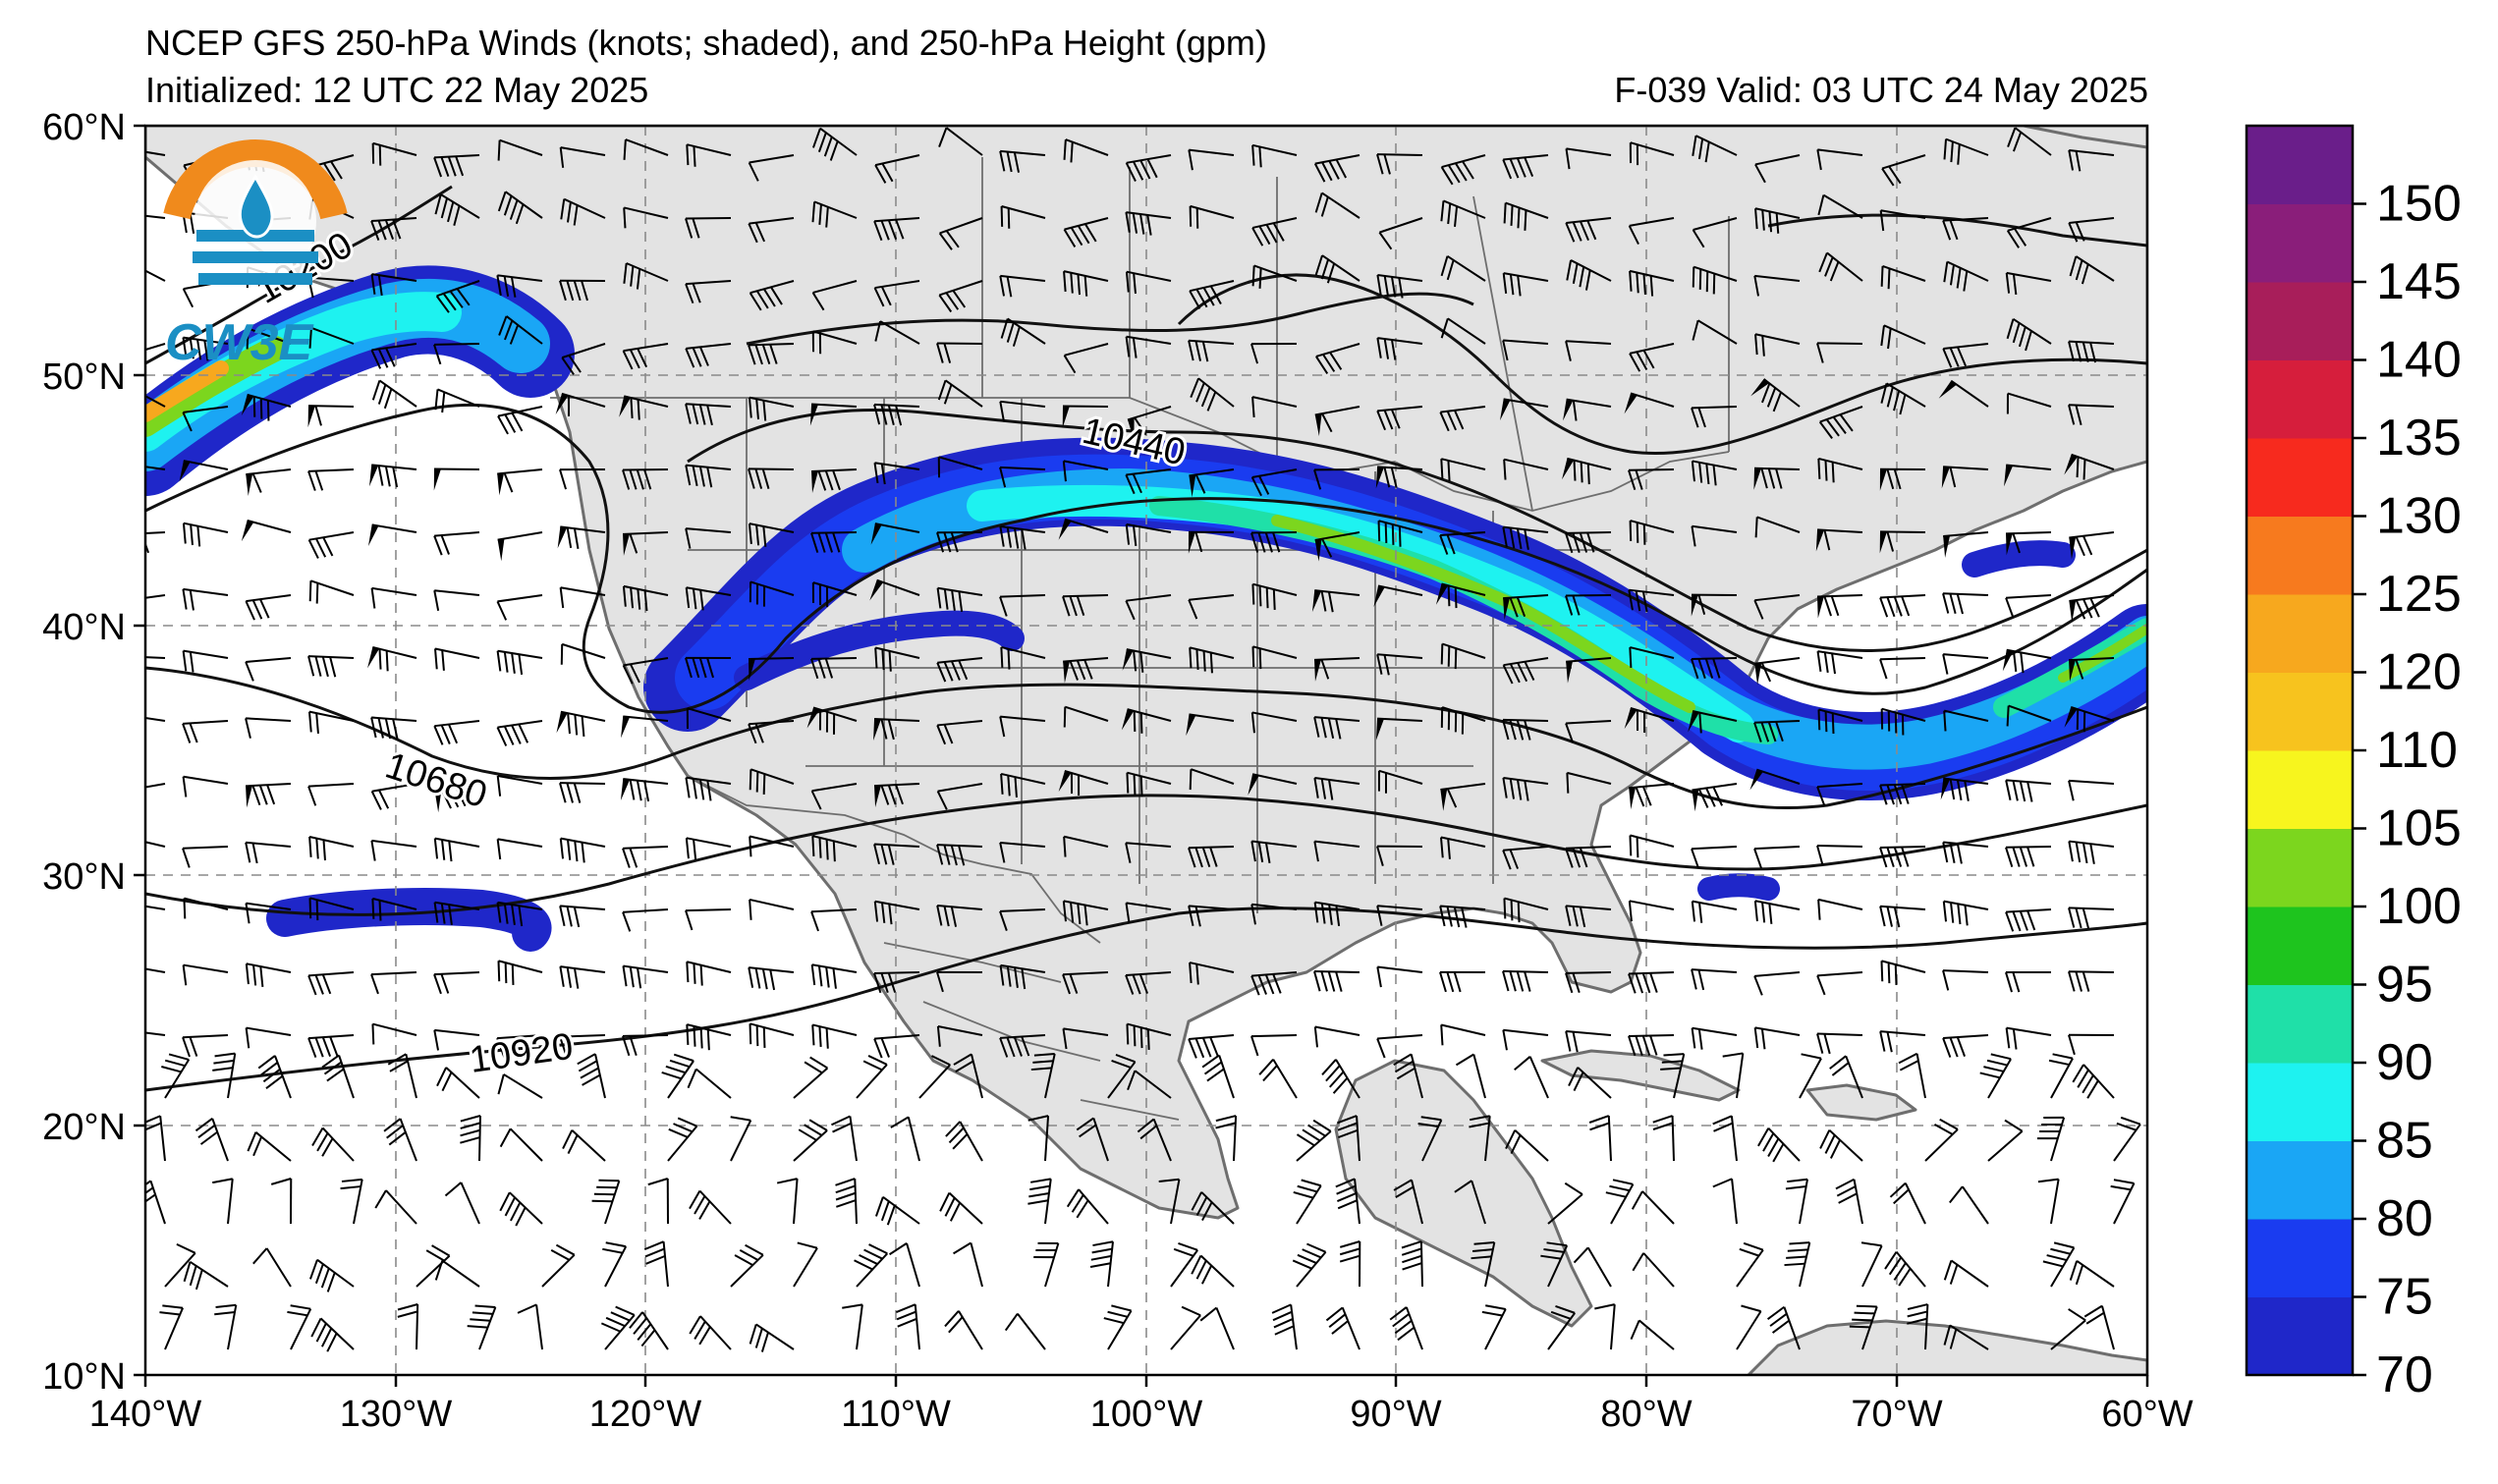 This screenshot has width=2498, height=1484. Describe the element at coordinates (645, 1414) in the screenshot. I see `lon-label-120w: 120°W` at that location.